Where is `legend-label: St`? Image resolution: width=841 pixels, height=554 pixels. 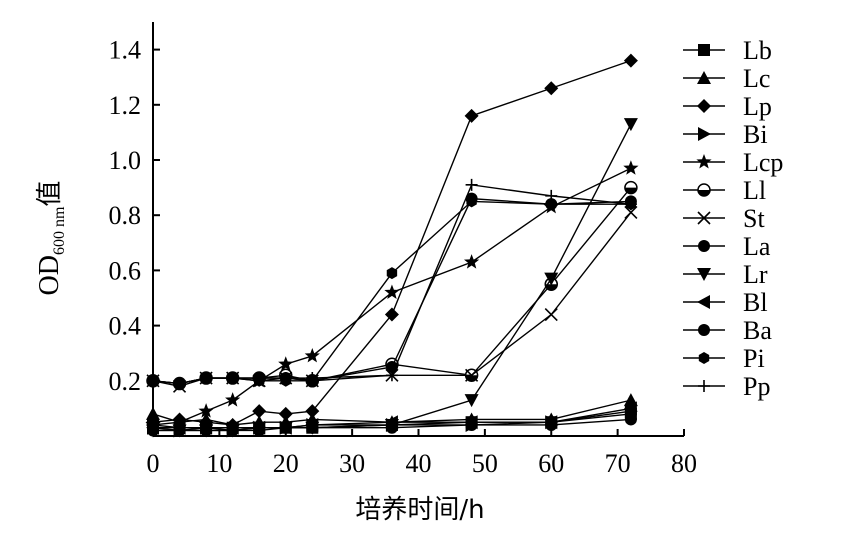
legend-label: St is located at coordinates (754, 218).